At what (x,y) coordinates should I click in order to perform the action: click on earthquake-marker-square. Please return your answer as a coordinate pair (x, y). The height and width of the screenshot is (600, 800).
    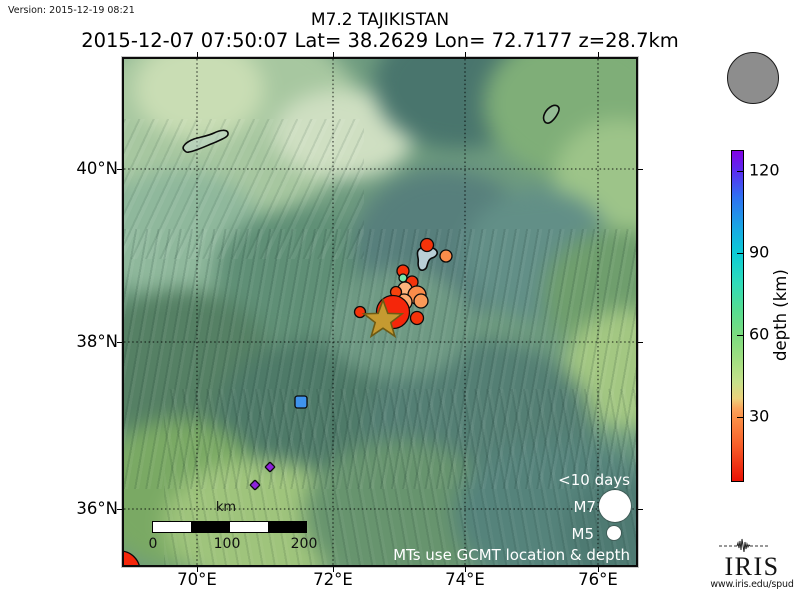
    Looking at the image, I should click on (301, 402).